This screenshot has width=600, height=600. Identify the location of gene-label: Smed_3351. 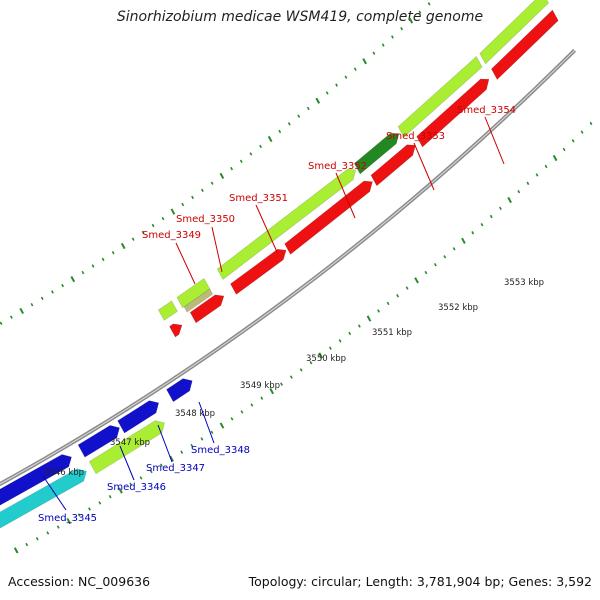
(258, 198).